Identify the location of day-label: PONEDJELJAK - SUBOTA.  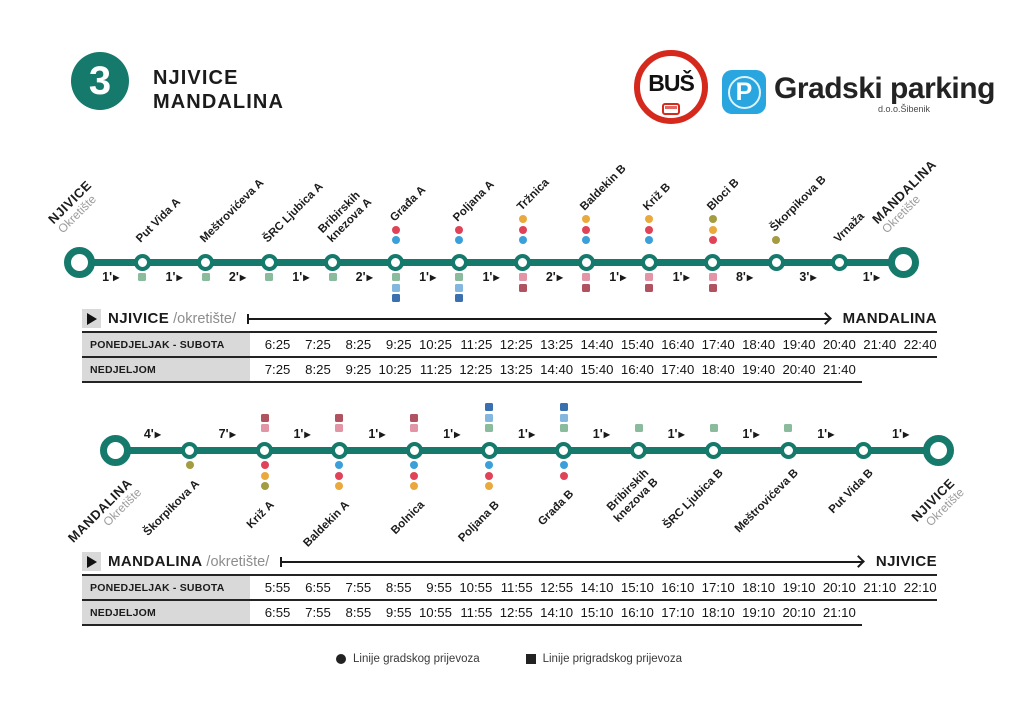
(166, 344).